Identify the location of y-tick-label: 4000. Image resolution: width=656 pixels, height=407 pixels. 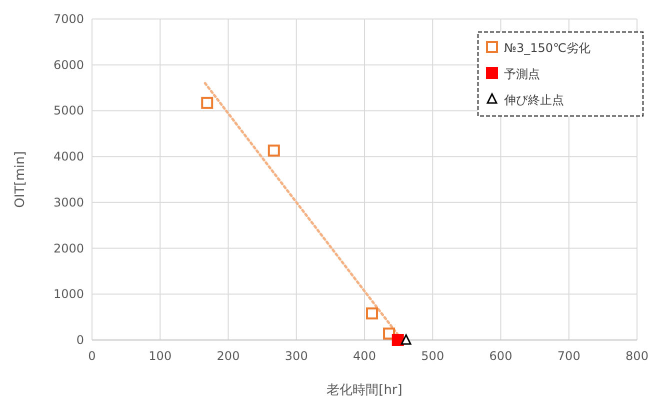
(68, 157).